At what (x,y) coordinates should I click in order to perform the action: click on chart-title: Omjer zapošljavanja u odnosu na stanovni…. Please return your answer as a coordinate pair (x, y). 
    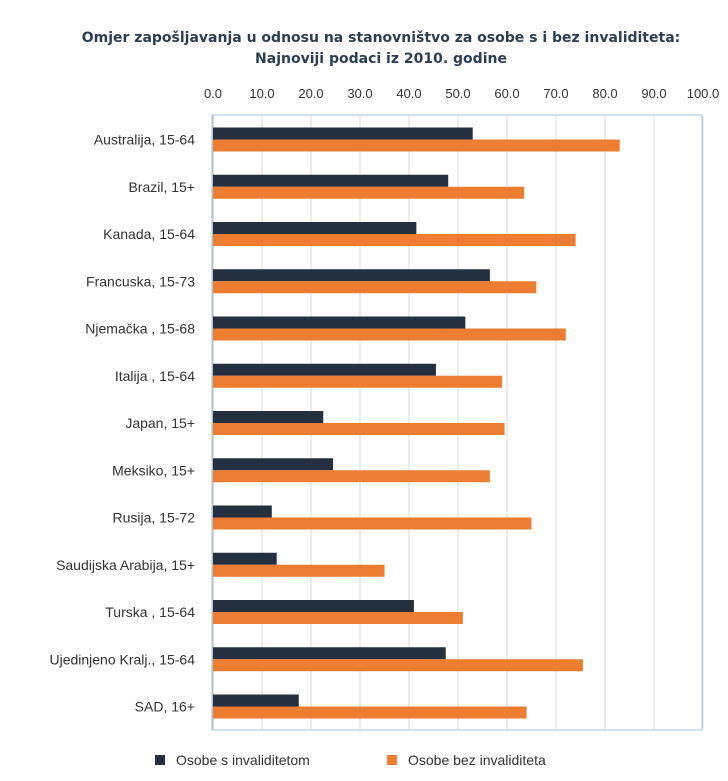
    Looking at the image, I should click on (381, 38).